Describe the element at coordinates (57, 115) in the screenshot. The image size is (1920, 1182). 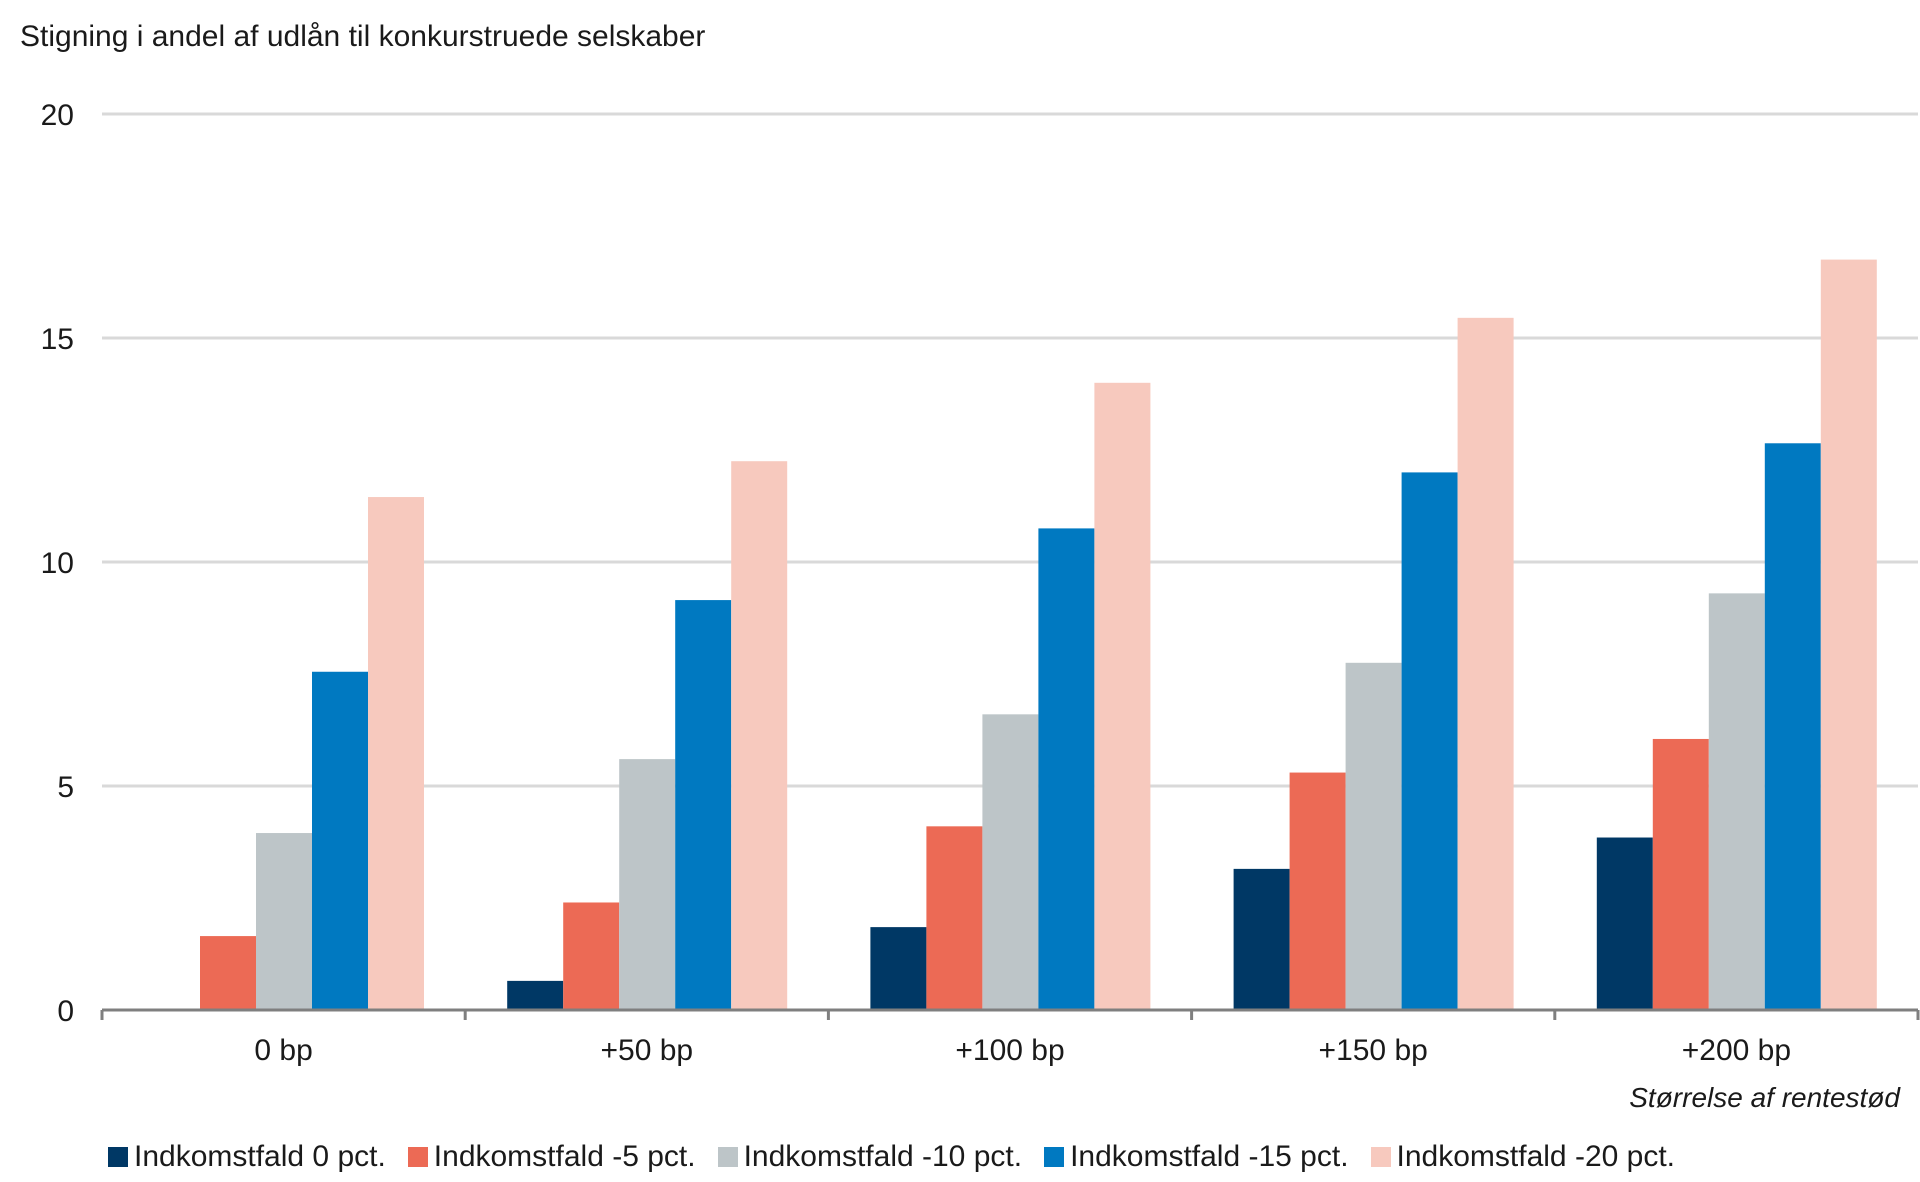
I see `y-tick-label: 20` at that location.